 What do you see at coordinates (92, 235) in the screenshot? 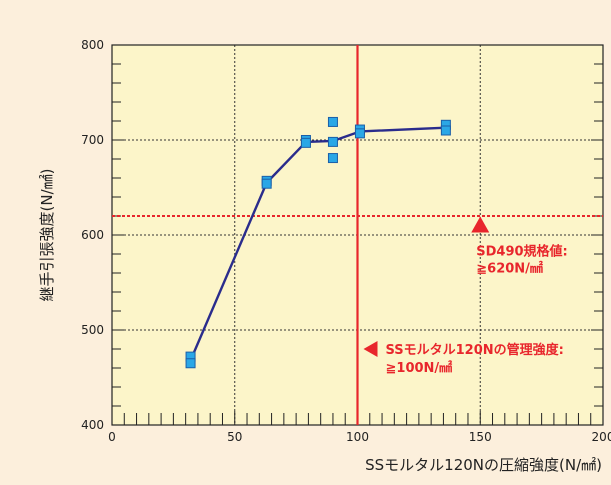
I see `y-tick-label-600: 600` at bounding box center [92, 235].